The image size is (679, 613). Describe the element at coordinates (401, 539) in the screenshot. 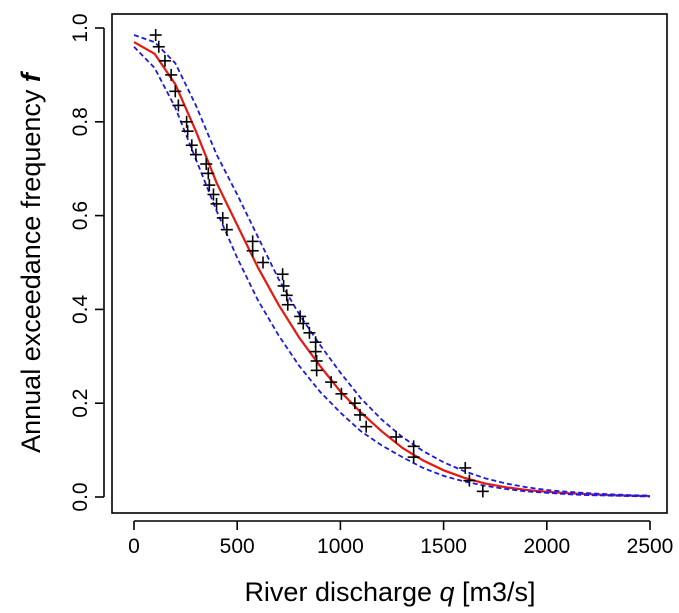

I see `x-axis: 0 500 1000 1500 2000 2500` at that location.